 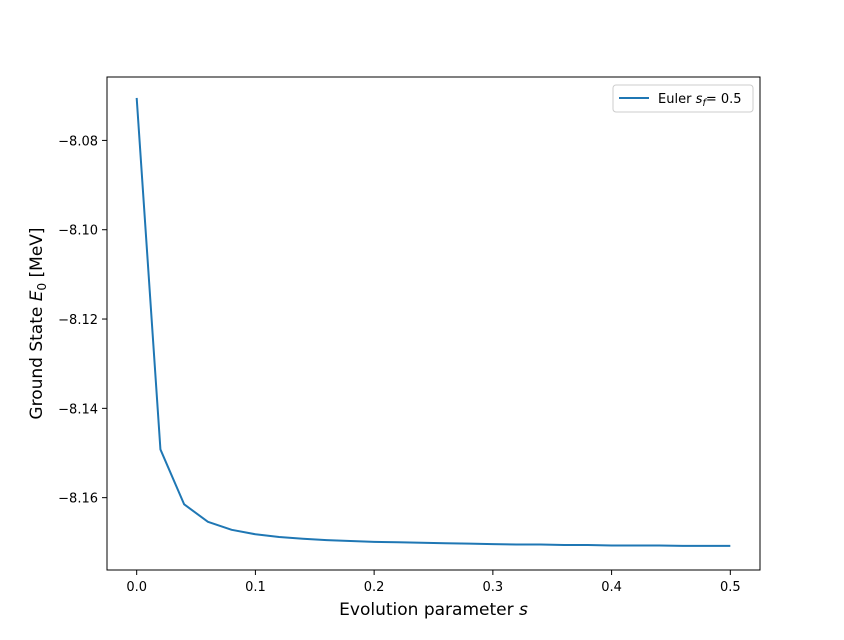 I want to click on x-tick-label: 0.4, so click(x=611, y=587).